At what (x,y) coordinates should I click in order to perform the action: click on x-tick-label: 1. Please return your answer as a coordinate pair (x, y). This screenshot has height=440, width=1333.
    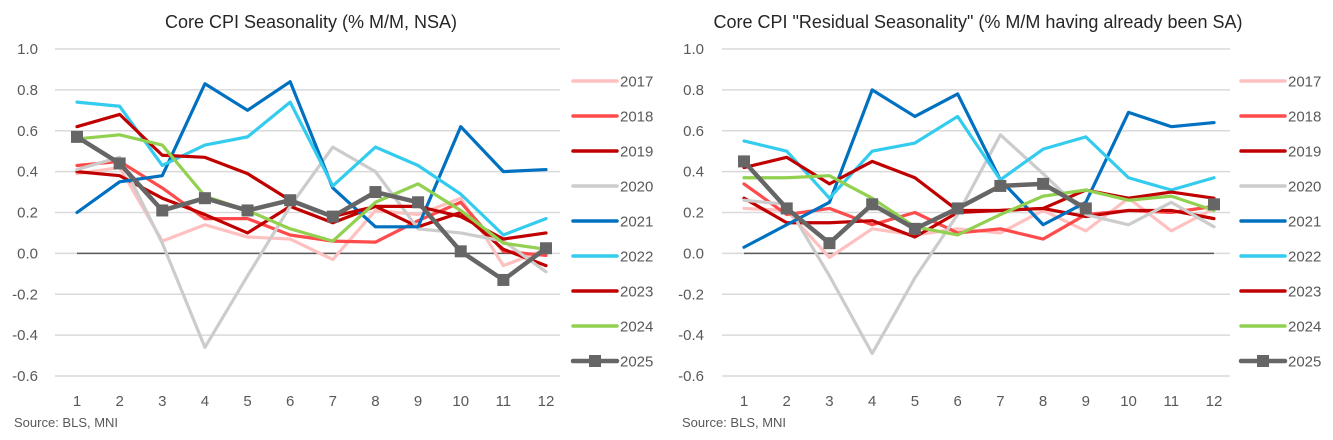
    Looking at the image, I should click on (77, 401).